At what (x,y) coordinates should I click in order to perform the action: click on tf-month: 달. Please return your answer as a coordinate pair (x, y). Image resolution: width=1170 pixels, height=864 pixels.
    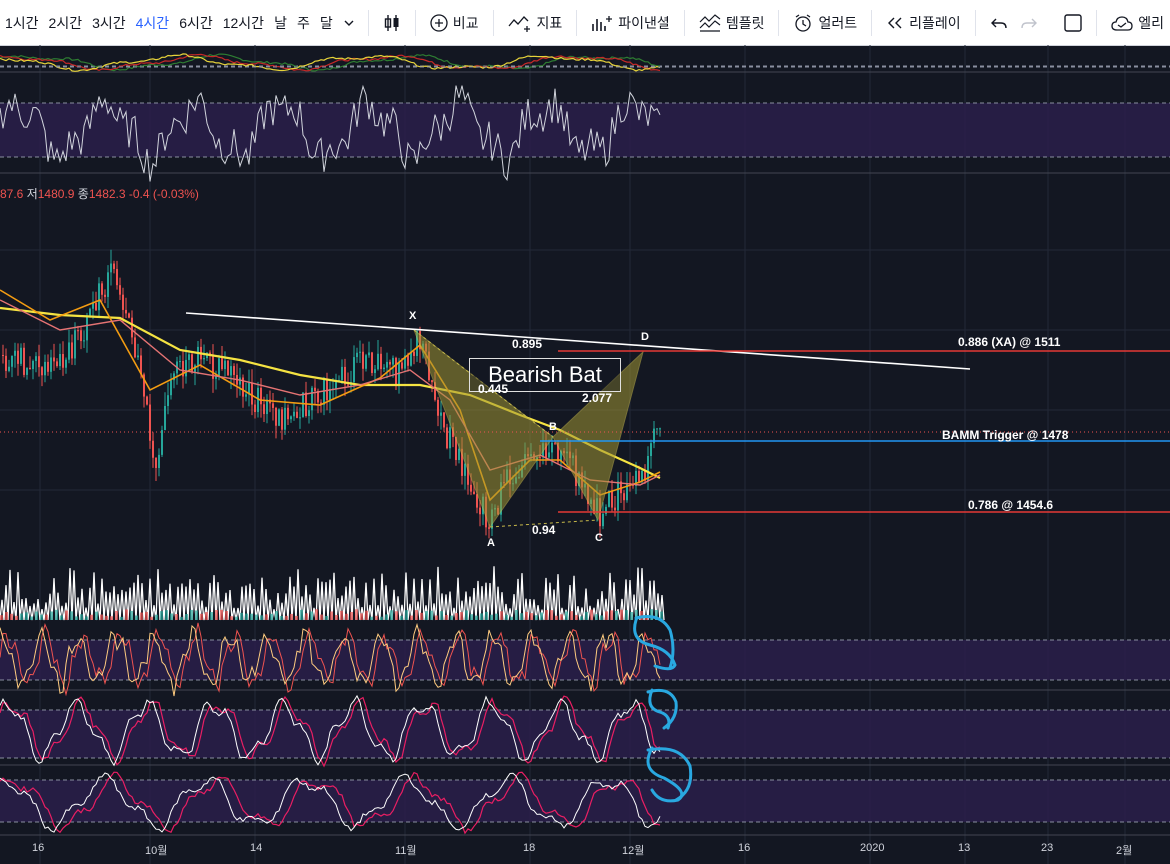
    Looking at the image, I should click on (326, 22).